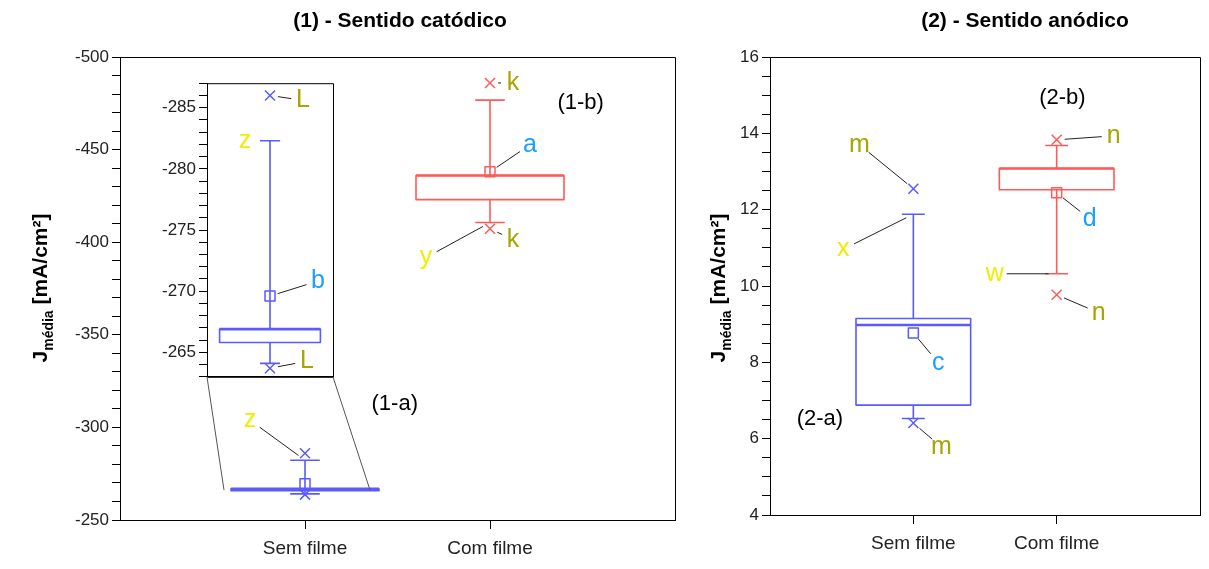 The image size is (1209, 569). I want to click on annotation: x, so click(844, 247).